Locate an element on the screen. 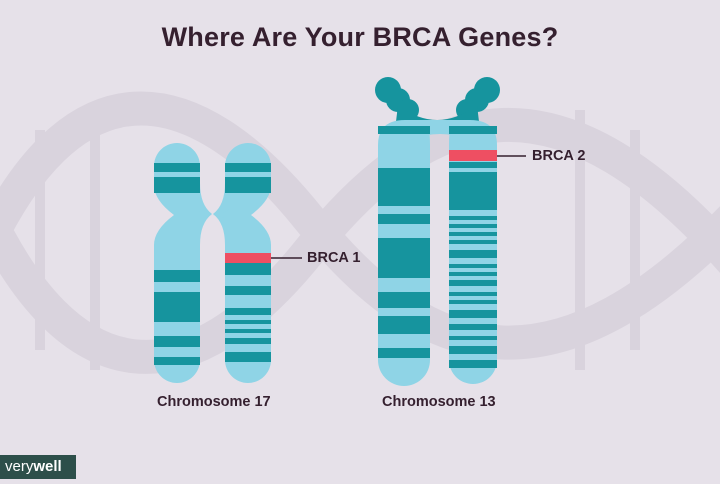 Image resolution: width=720 pixels, height=484 pixels. chromosome-17-label: Chromosome 17 is located at coordinates (214, 402).